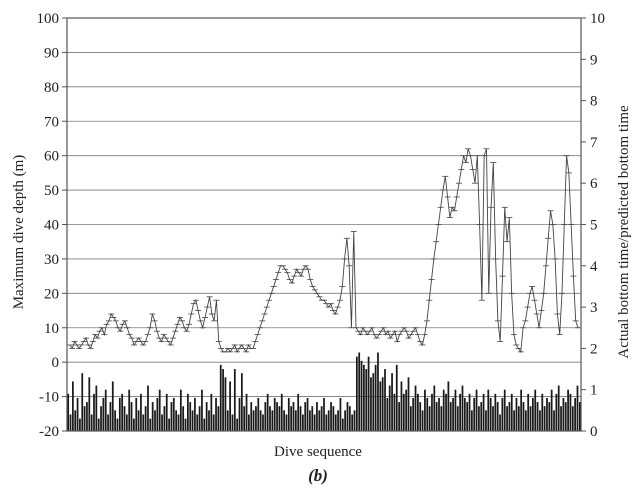 This screenshot has height=494, width=641. I want to click on y2-tick-label: 4, so click(594, 267).